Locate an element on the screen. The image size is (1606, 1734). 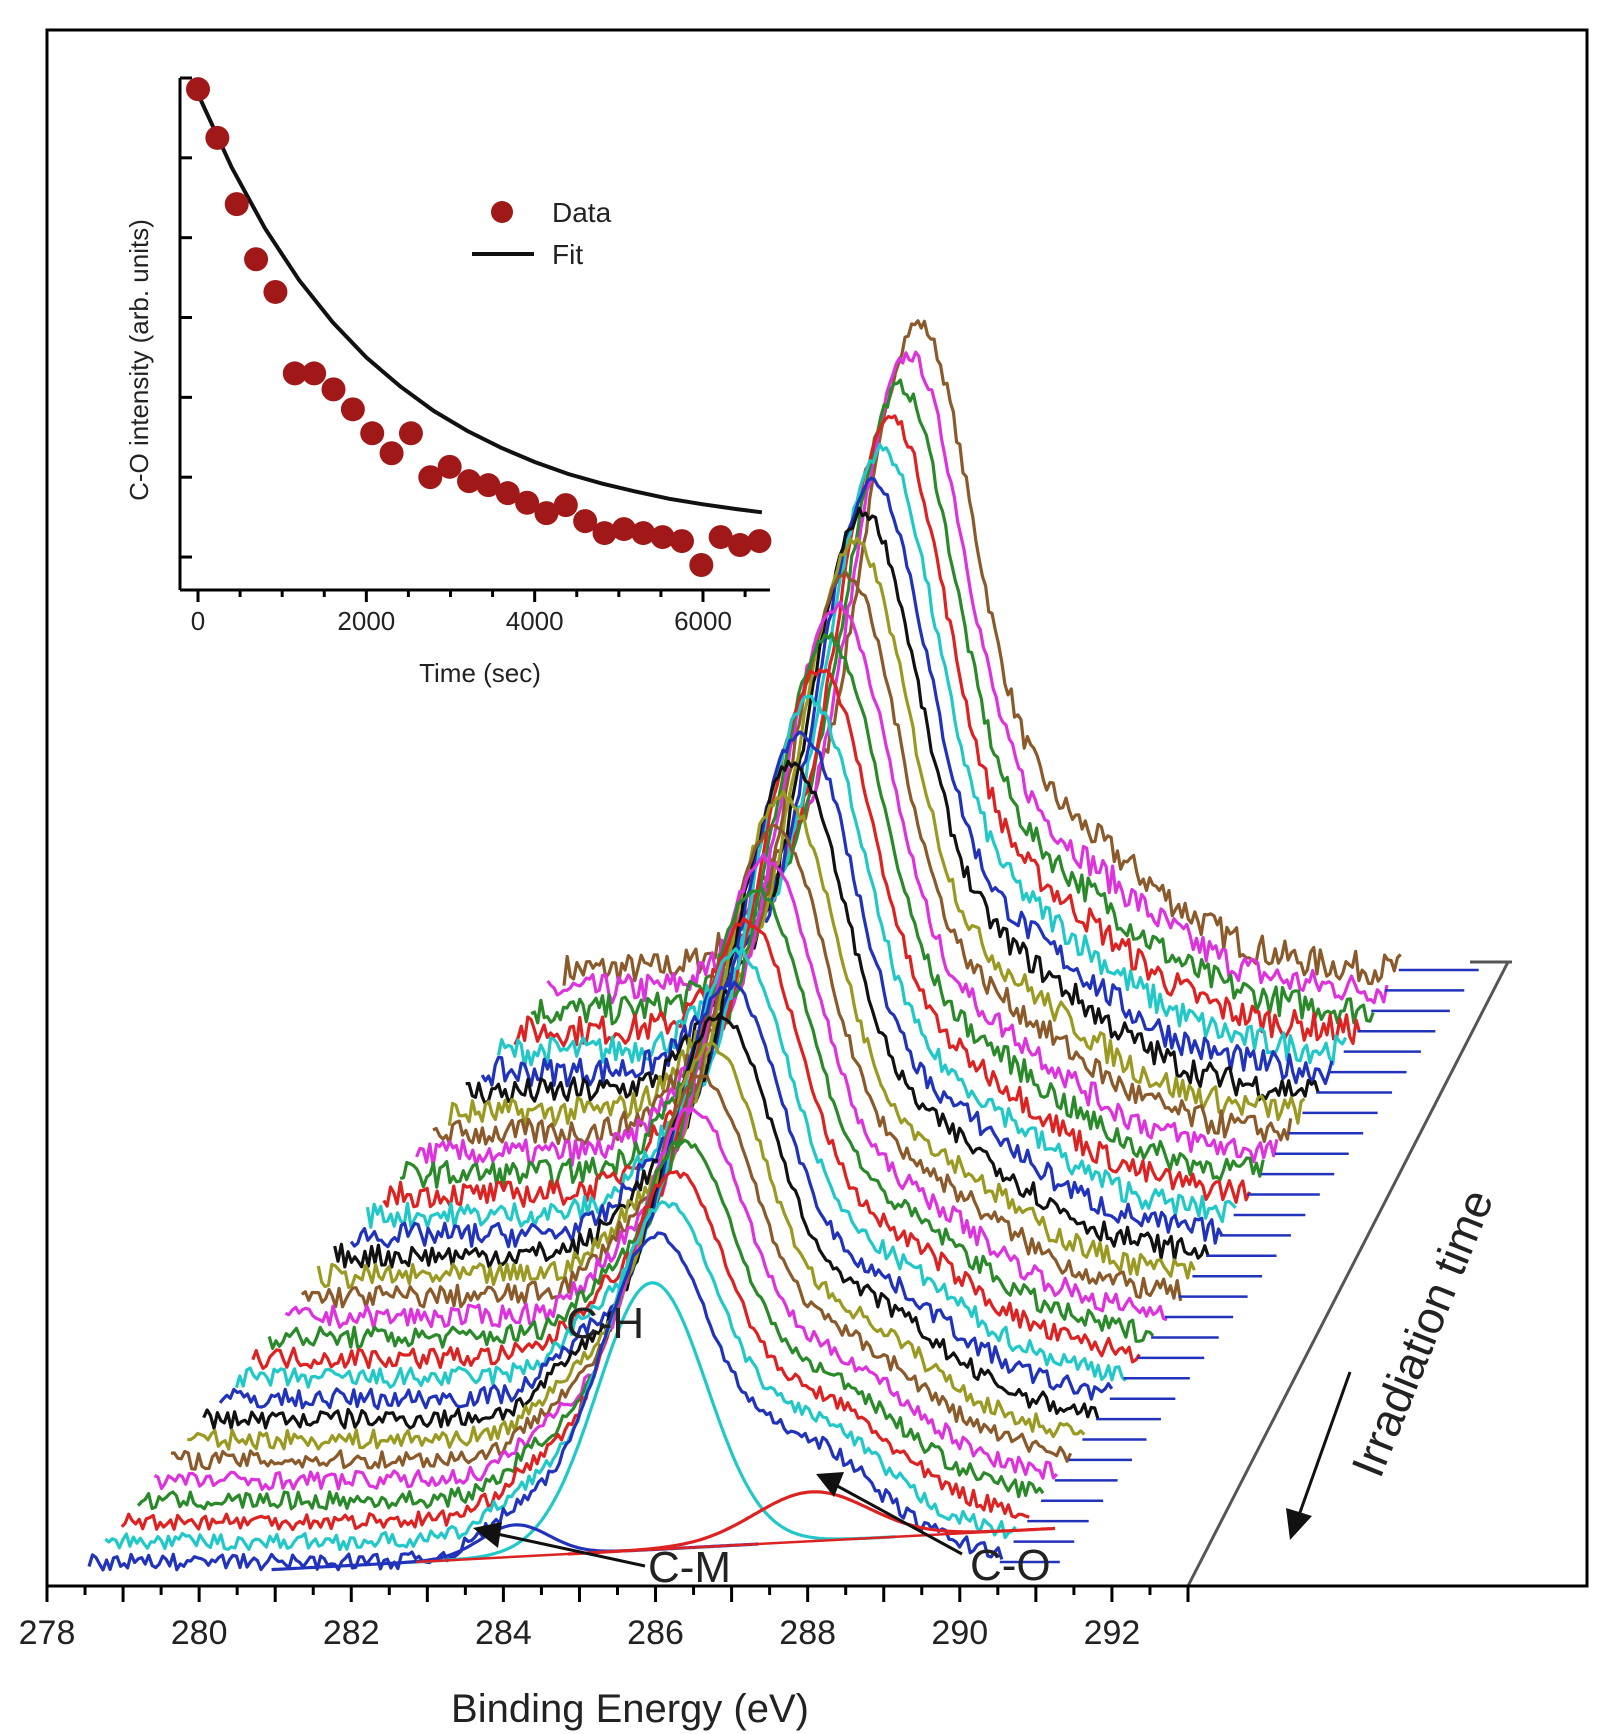
depth-axis is located at coordinates (1349, 1273).